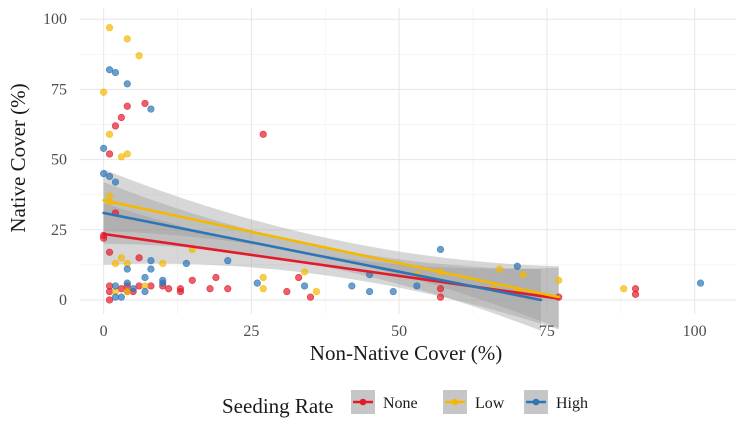 The width and height of the screenshot is (750, 442). Describe the element at coordinates (55, 19) in the screenshot. I see `y-tick-label: 100` at that location.